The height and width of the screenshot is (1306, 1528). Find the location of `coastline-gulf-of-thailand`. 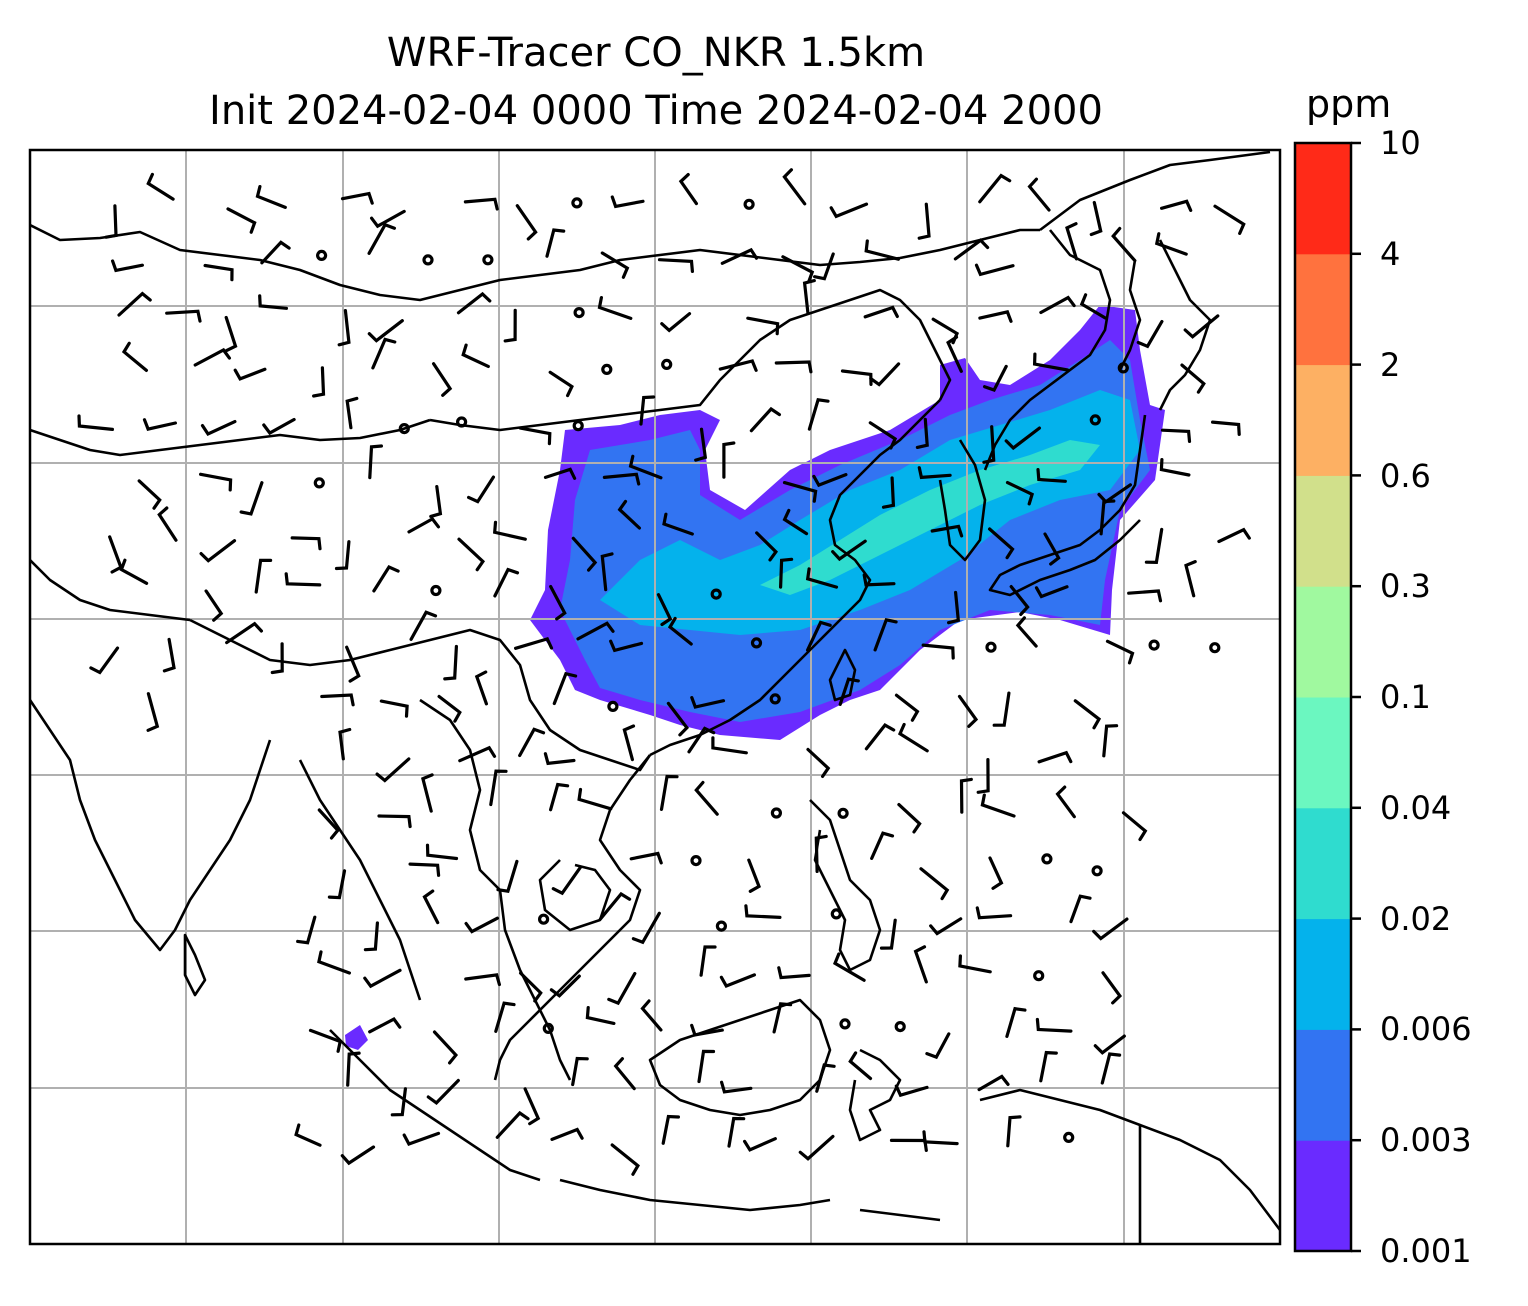

coastline-gulf-of-thailand is located at coordinates (575, 895).